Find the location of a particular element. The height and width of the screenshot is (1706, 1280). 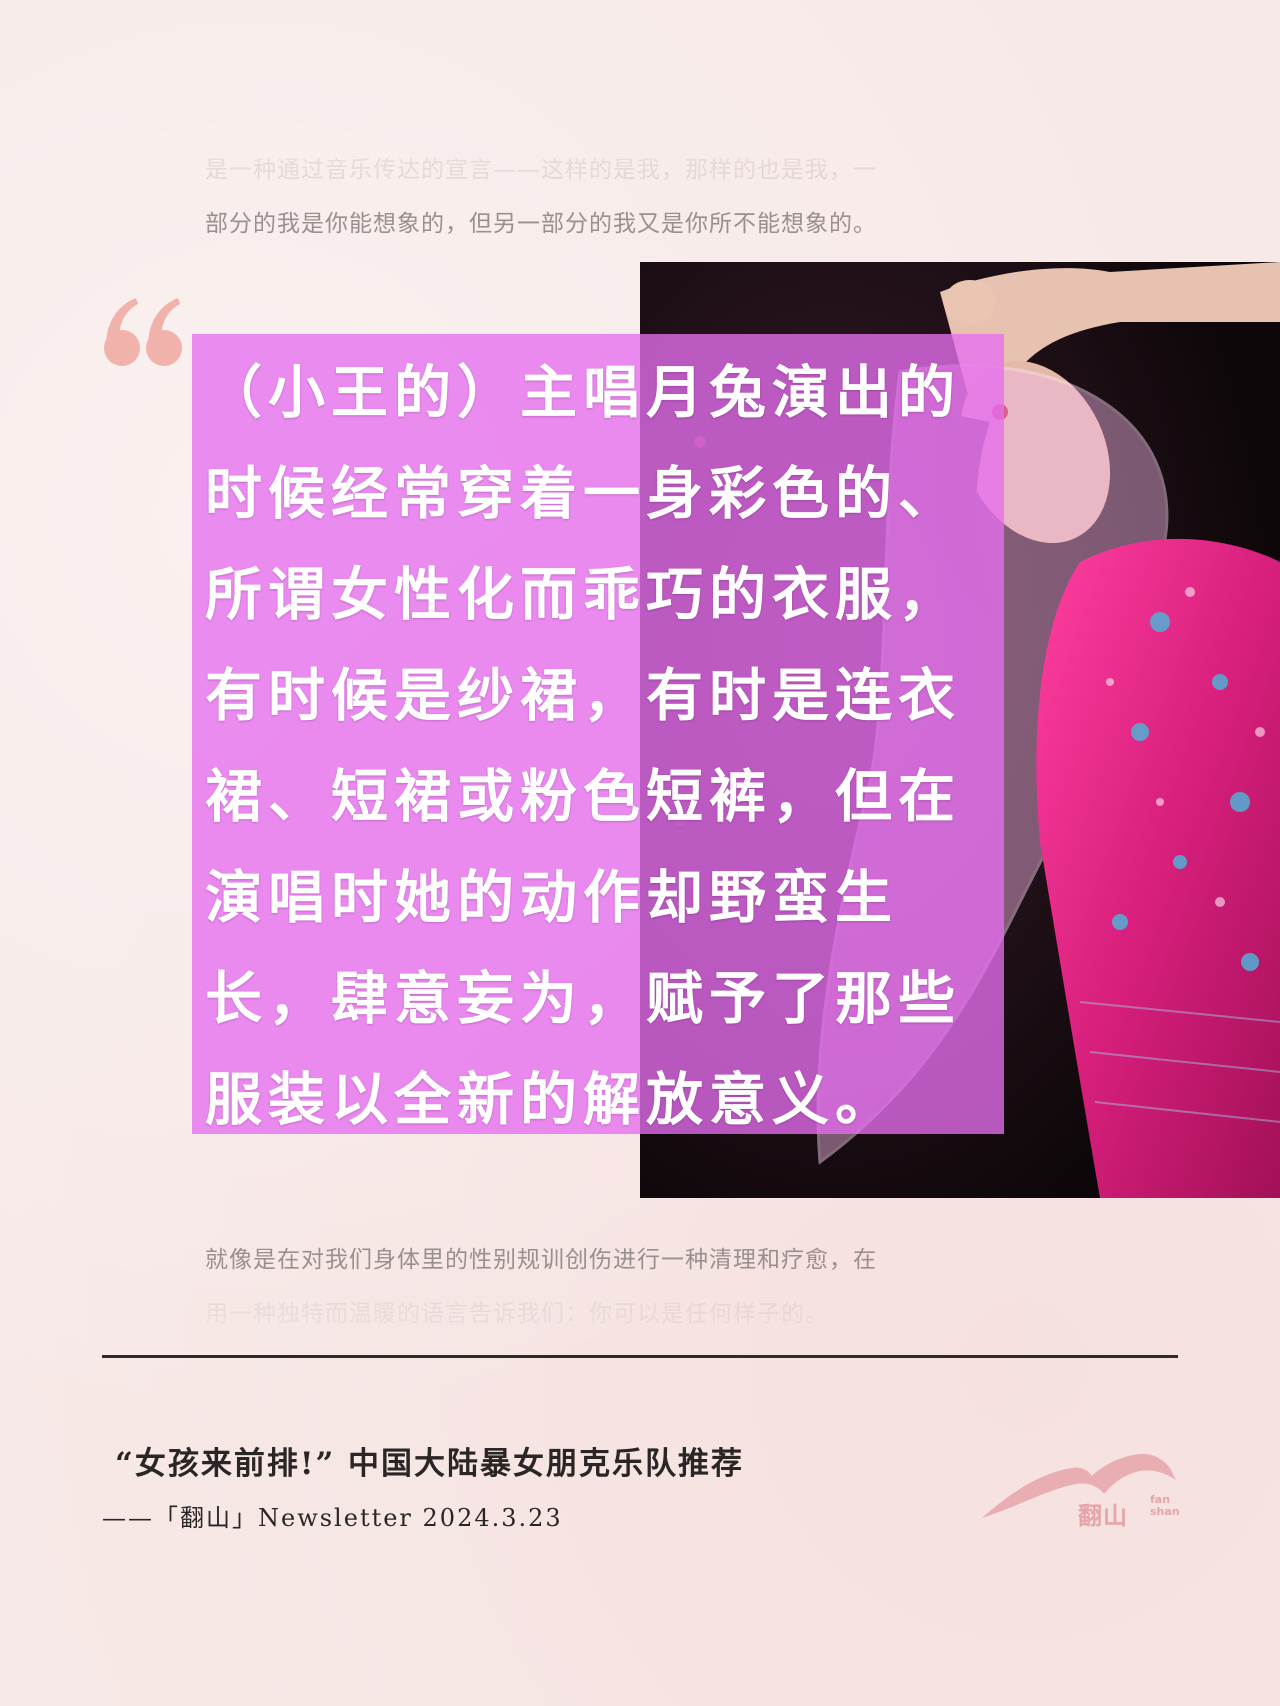

intro-line: 部分的我是你能想象的，但另一部分的我又是你所不能想象的。 is located at coordinates (541, 224).